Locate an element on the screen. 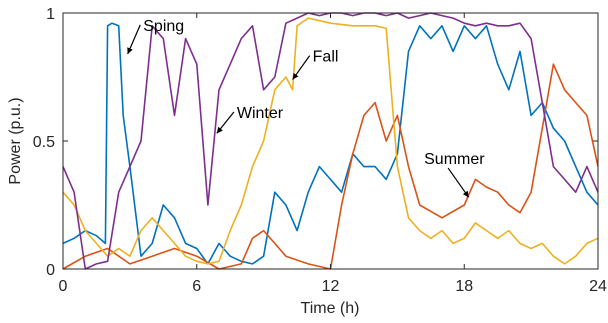 This screenshot has width=608, height=323. y-tick-label: 0 is located at coordinates (50, 270).